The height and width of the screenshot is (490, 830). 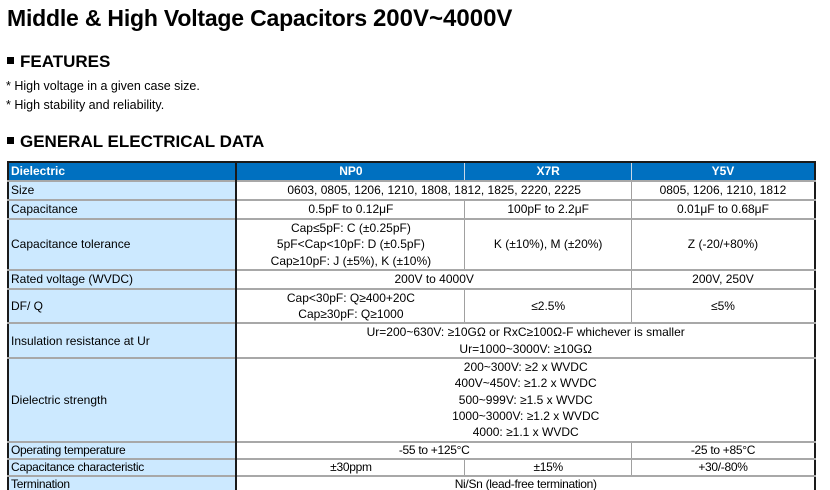 I want to click on cell-np0: 0.5pF to 0.12μF, so click(x=350, y=209).